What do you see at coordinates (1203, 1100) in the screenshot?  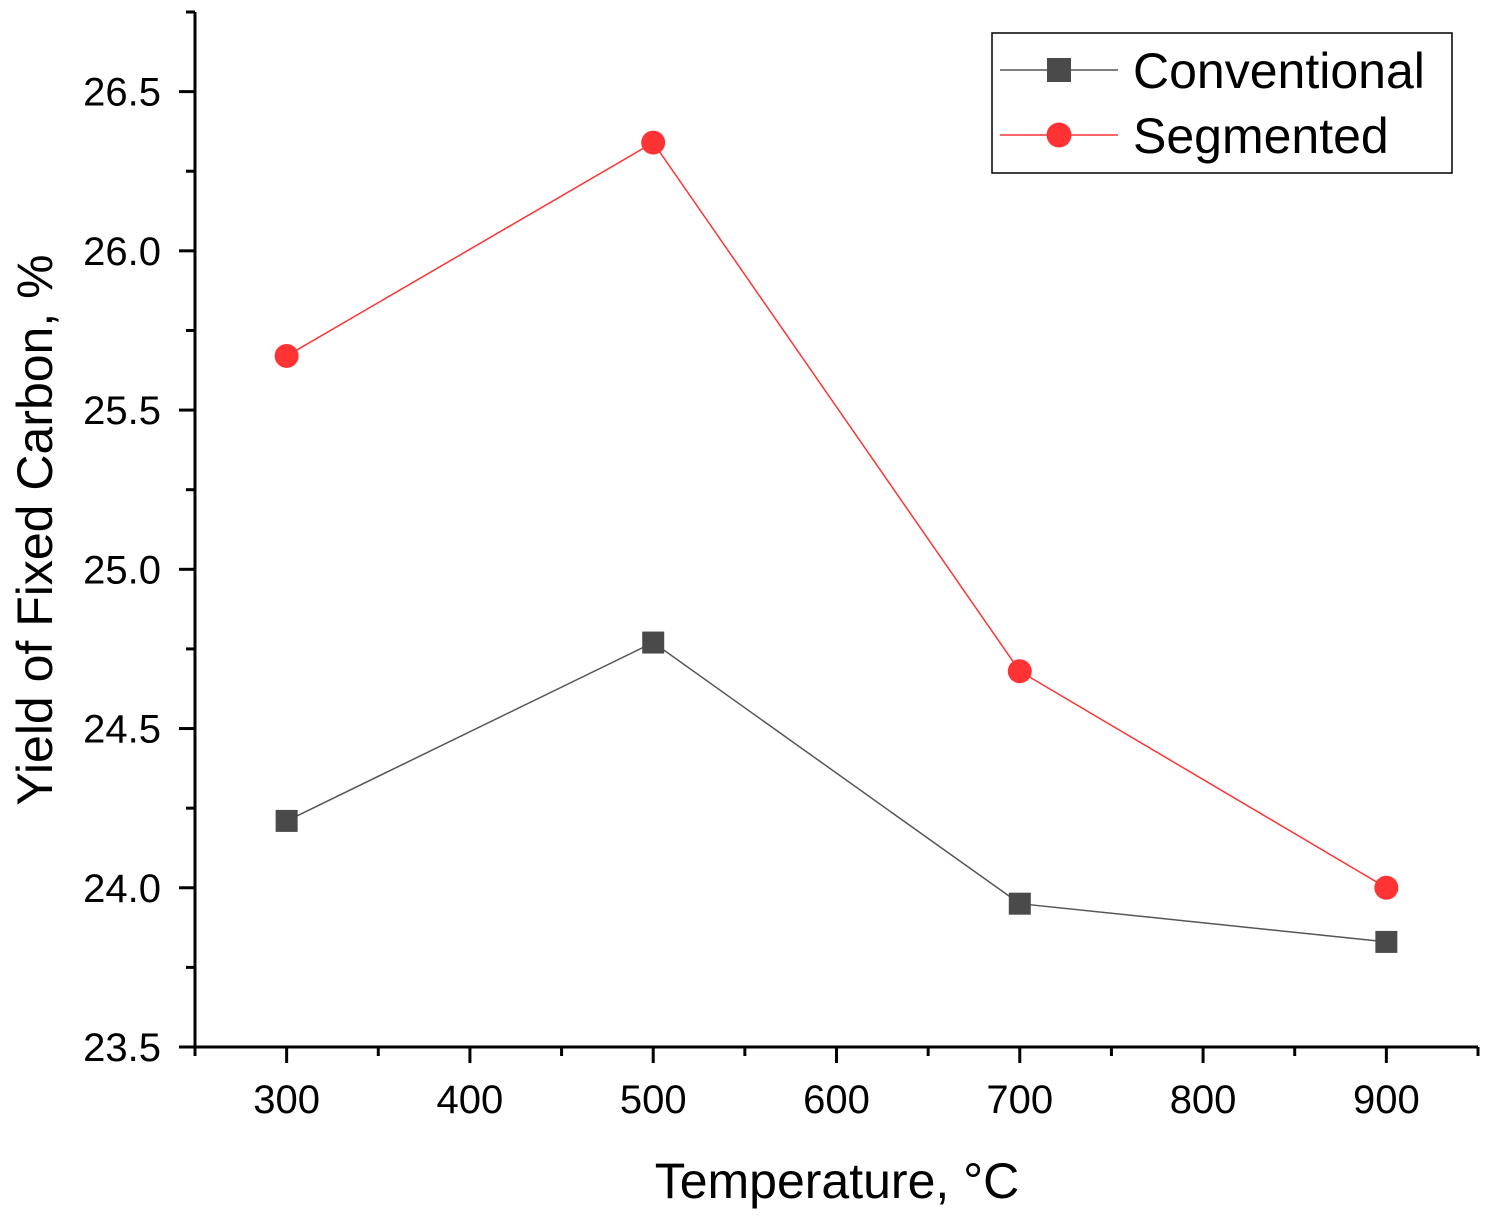 I see `x-tick-label: 800` at bounding box center [1203, 1100].